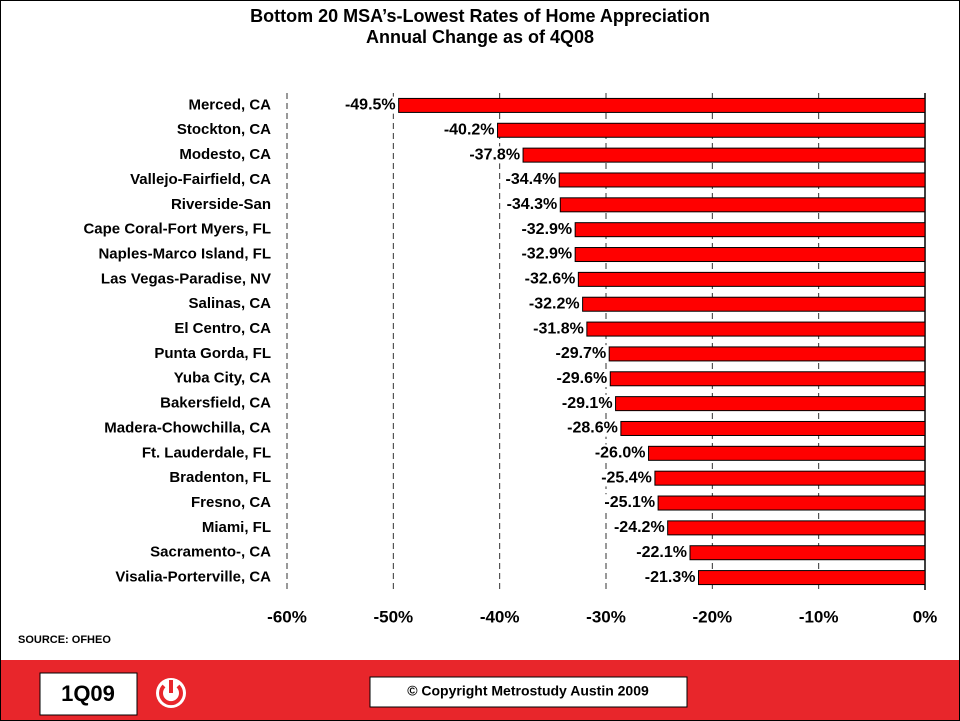 This screenshot has height=721, width=960. Describe the element at coordinates (177, 229) in the screenshot. I see `y-tick-label: Cape Coral-Fort Myers, FL` at that location.